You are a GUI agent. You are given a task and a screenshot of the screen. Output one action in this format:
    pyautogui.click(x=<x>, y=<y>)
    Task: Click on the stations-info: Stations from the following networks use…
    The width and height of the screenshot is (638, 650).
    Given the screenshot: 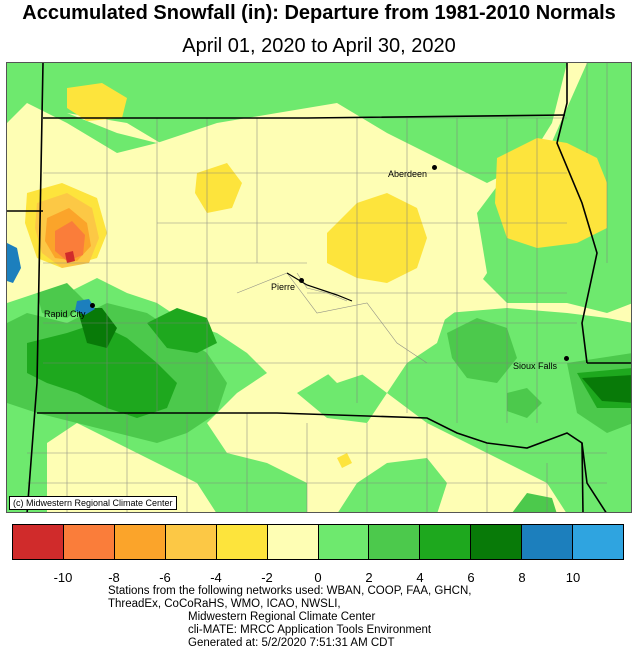 What is the action you would take?
    pyautogui.click(x=328, y=617)
    